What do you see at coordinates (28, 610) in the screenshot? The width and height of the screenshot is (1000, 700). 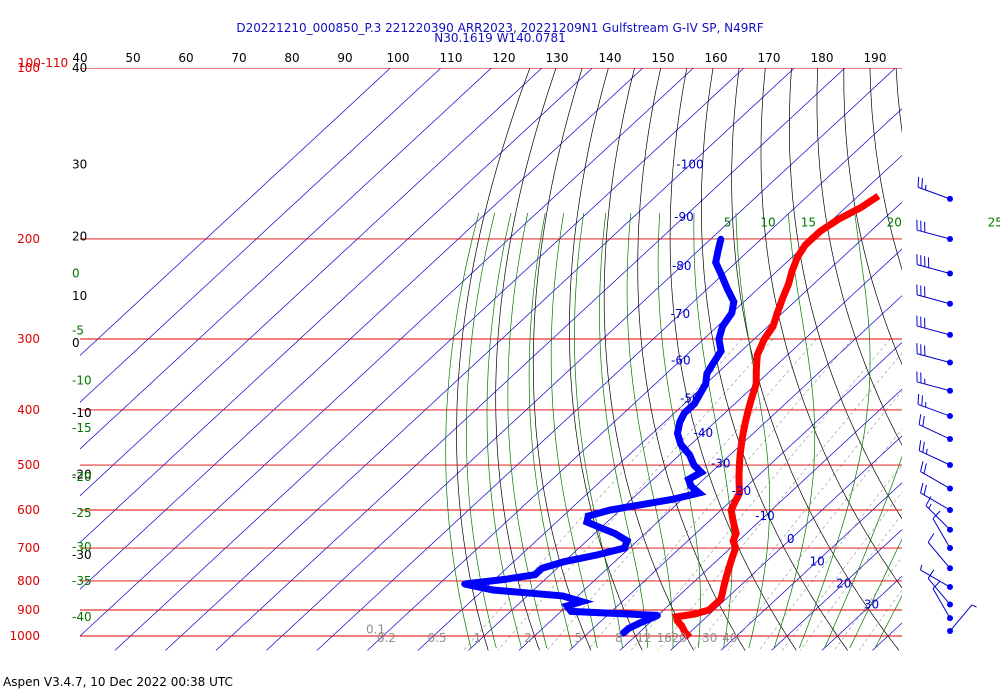 I see `pressure-label: 900` at bounding box center [28, 610].